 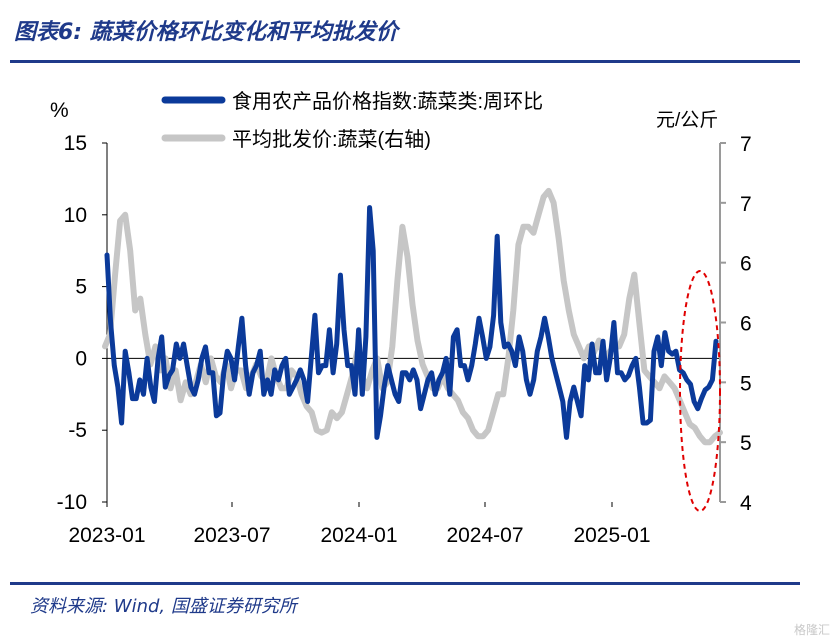 What do you see at coordinates (405, 583) in the screenshot?
I see `bottom-rule` at bounding box center [405, 583].